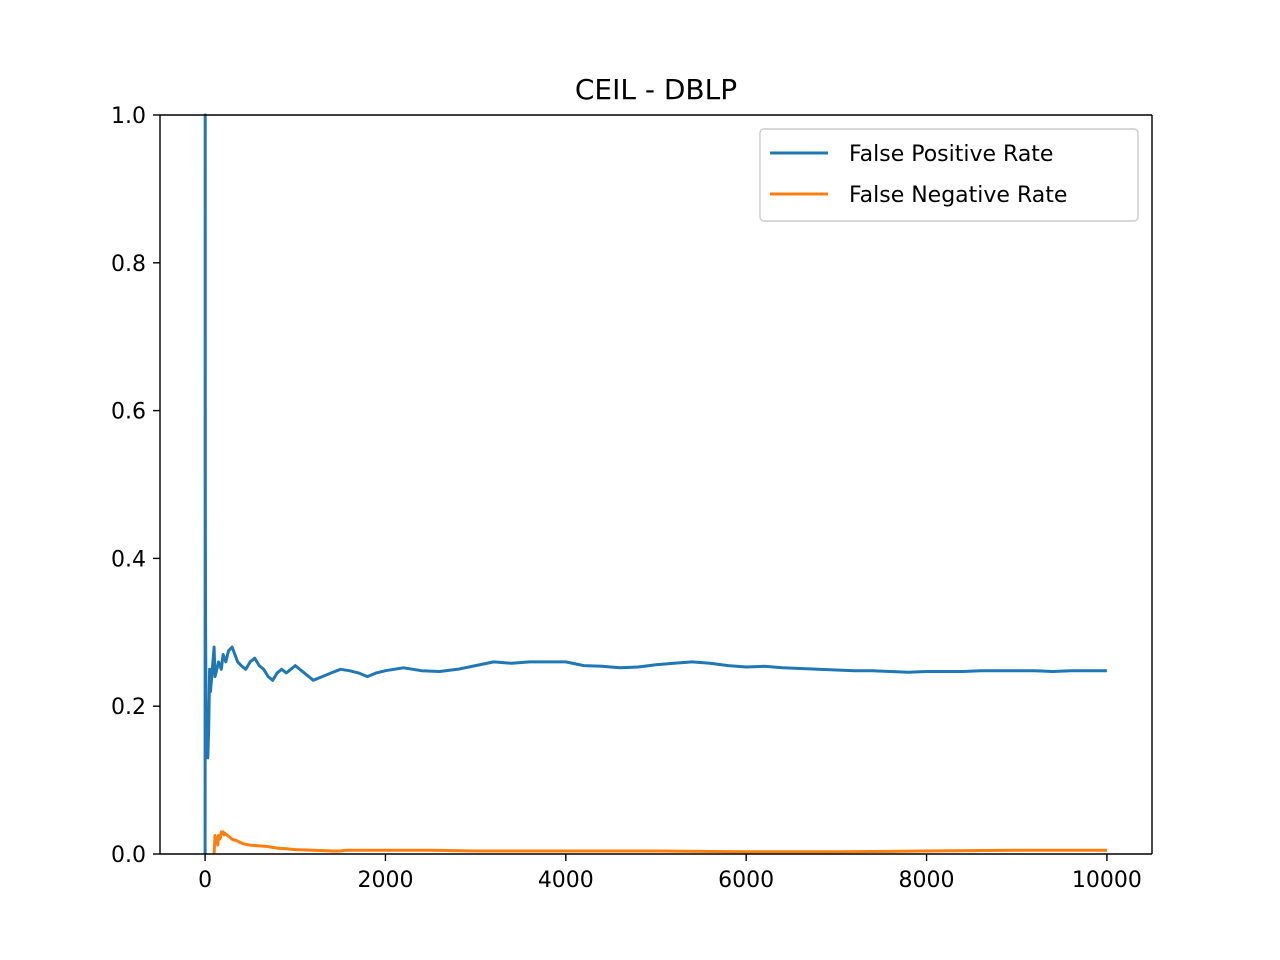 The width and height of the screenshot is (1280, 960). I want to click on y-tick-label: 0.6, so click(128, 412).